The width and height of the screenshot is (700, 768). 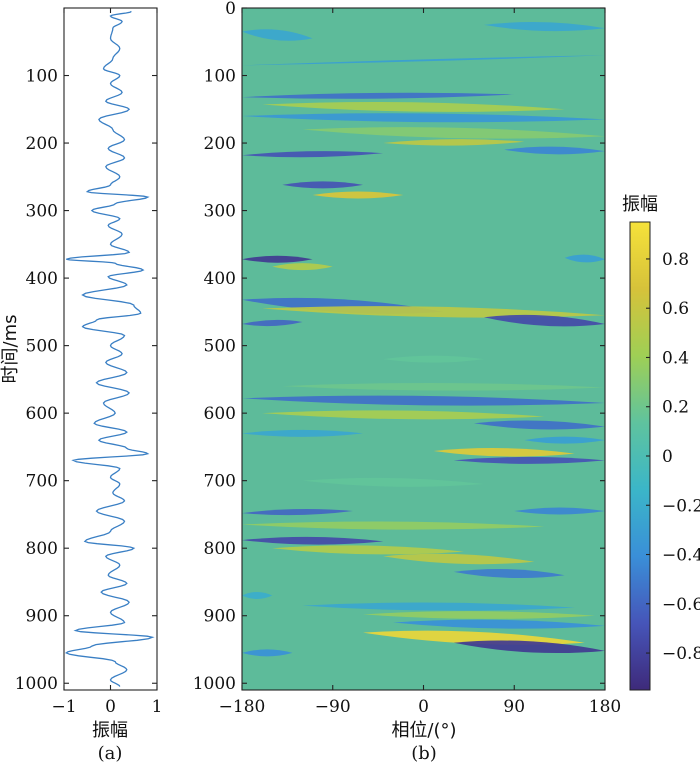 What do you see at coordinates (681, 506) in the screenshot?
I see `colorbar-tick-label: −0.2` at bounding box center [681, 506].